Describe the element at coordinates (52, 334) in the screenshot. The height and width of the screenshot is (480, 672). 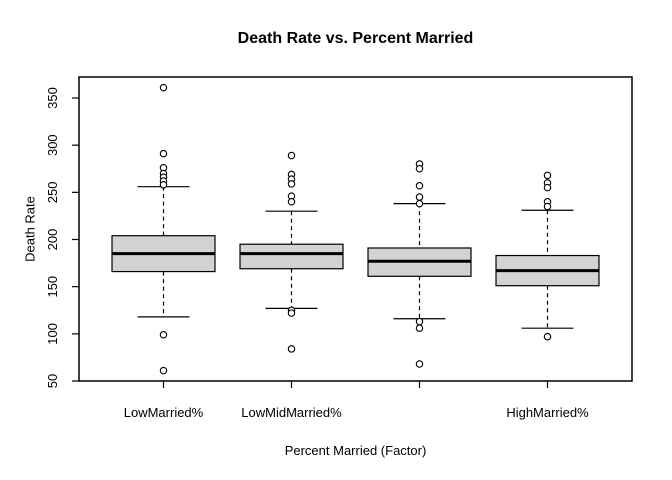
I see `y-tick-label: 100` at that location.